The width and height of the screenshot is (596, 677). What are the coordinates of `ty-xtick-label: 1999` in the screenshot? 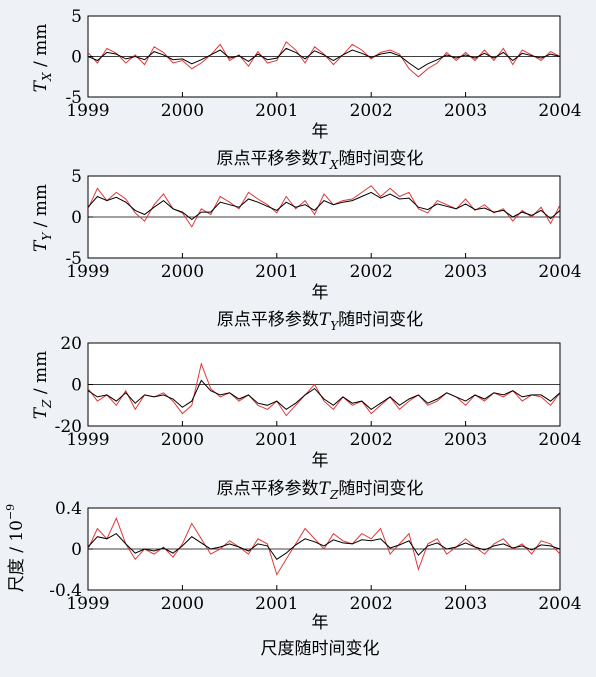 It's located at (87, 272).